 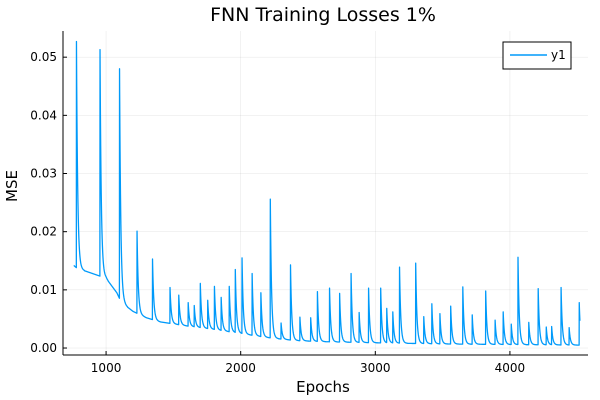 What do you see at coordinates (43, 174) in the screenshot?
I see `y-tick-label-3: 0.03` at bounding box center [43, 174].